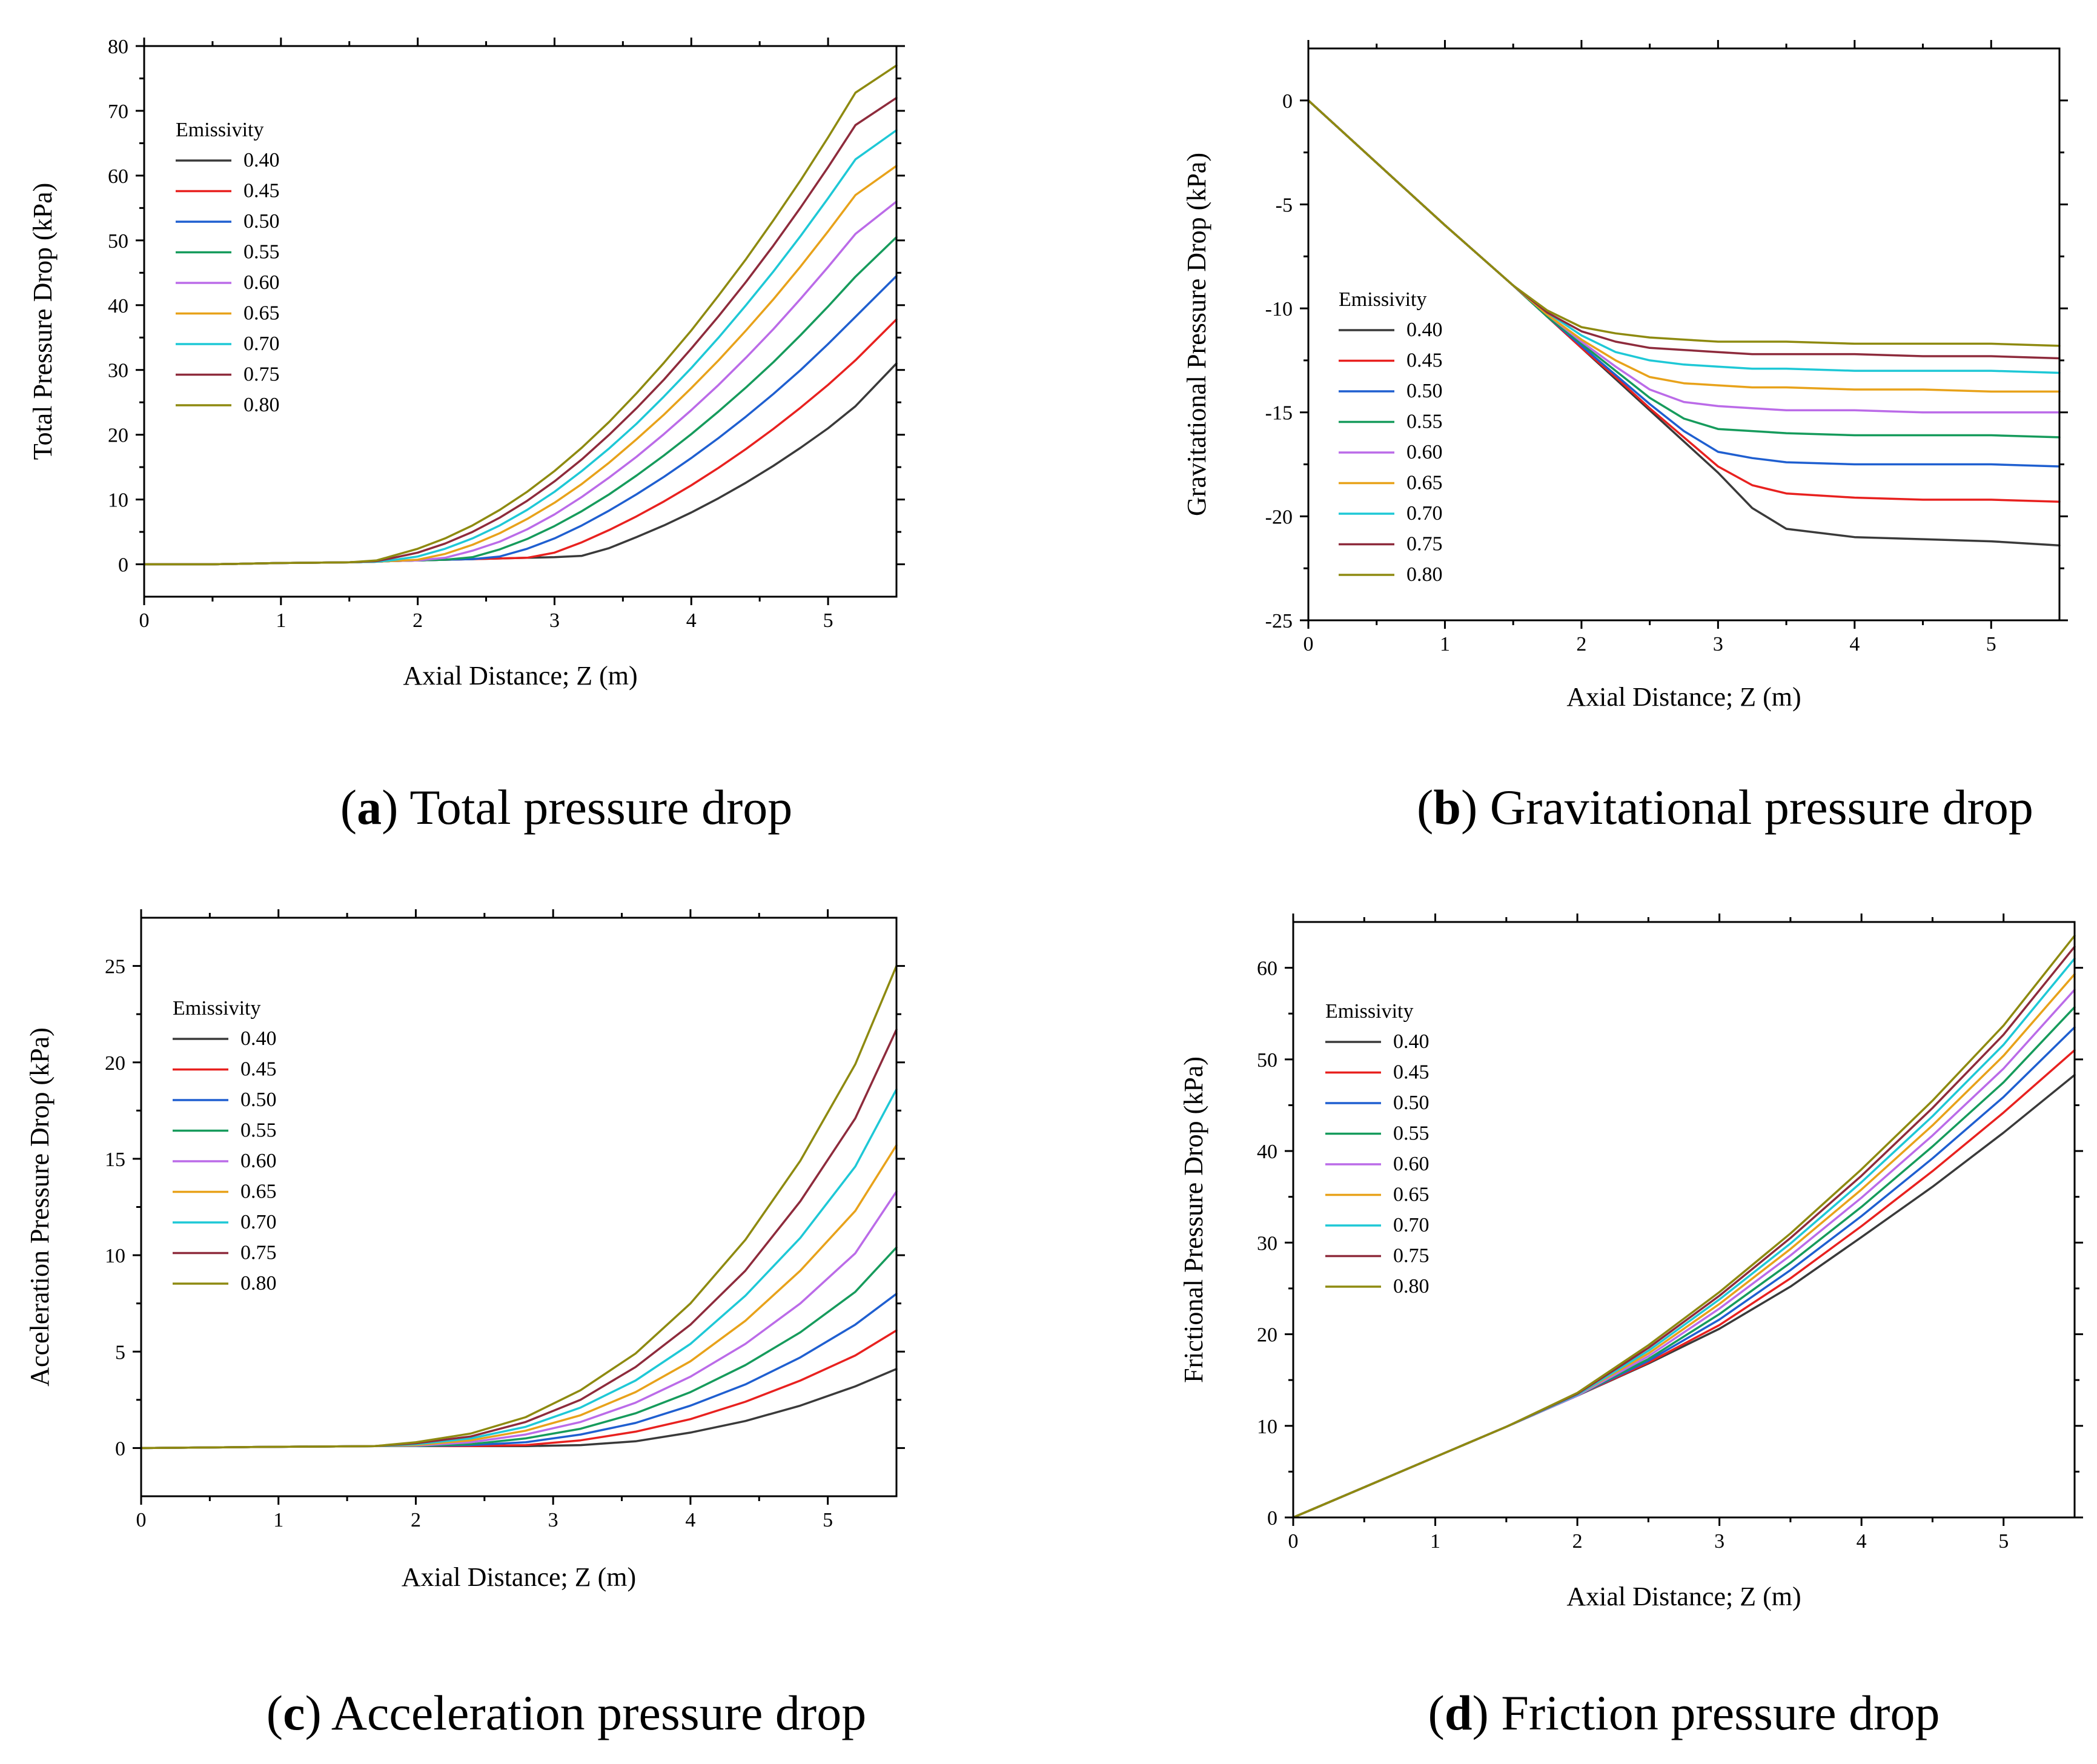 This screenshot has width=2097, height=1764. Describe the element at coordinates (598, 1712) in the screenshot. I see `caption-text: Acceleration pressure drop` at that location.